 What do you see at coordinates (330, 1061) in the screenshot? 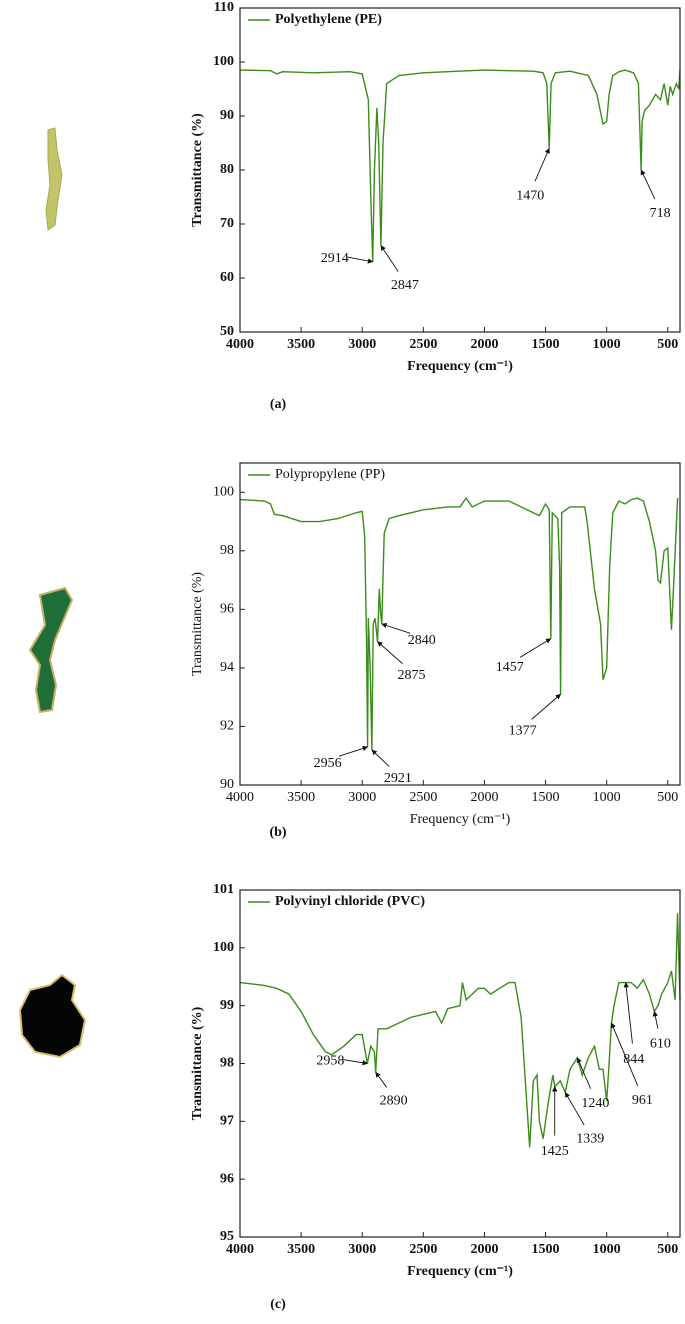
I see `peak-label: 2958` at bounding box center [330, 1061].